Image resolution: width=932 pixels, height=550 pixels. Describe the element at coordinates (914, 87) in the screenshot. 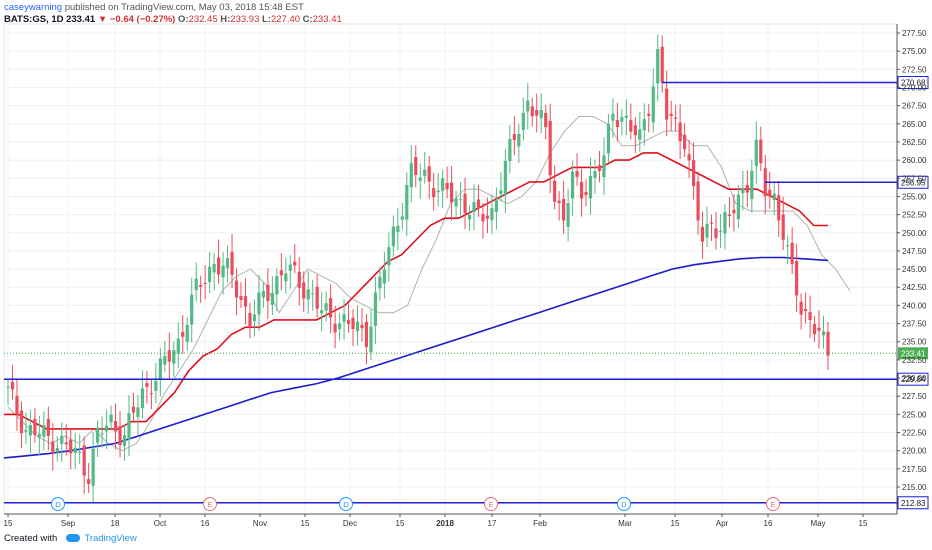

I see `y-tick-label: 270.00` at that location.